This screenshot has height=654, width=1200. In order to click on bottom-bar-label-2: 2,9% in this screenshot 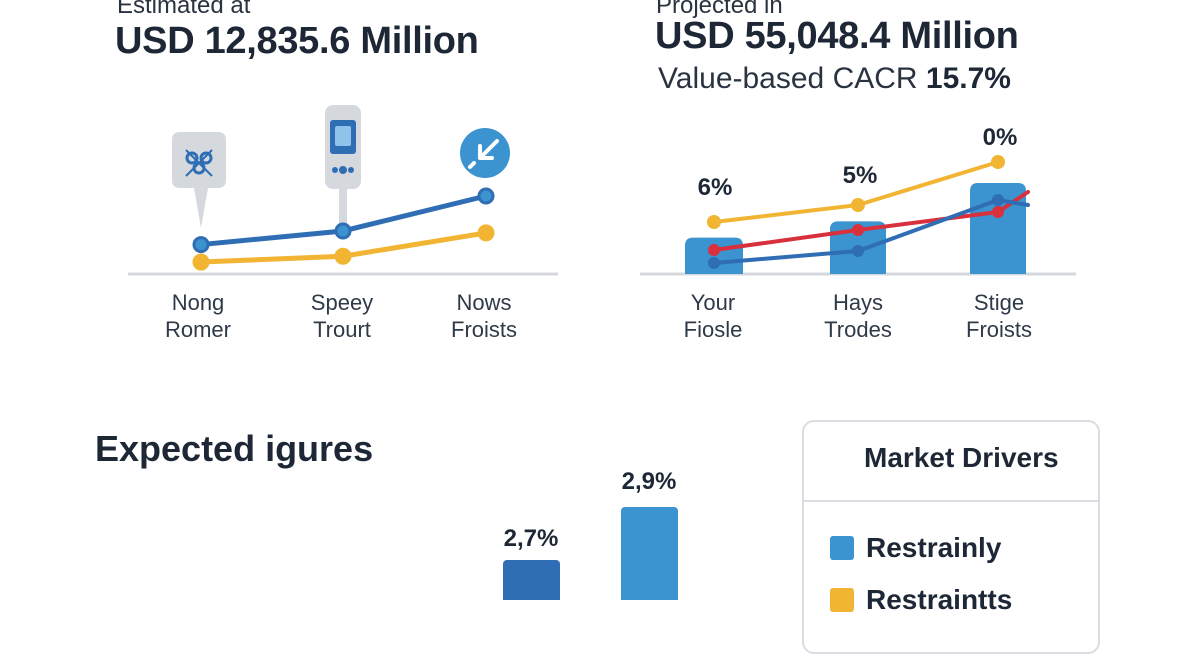, I will do `click(649, 481)`.